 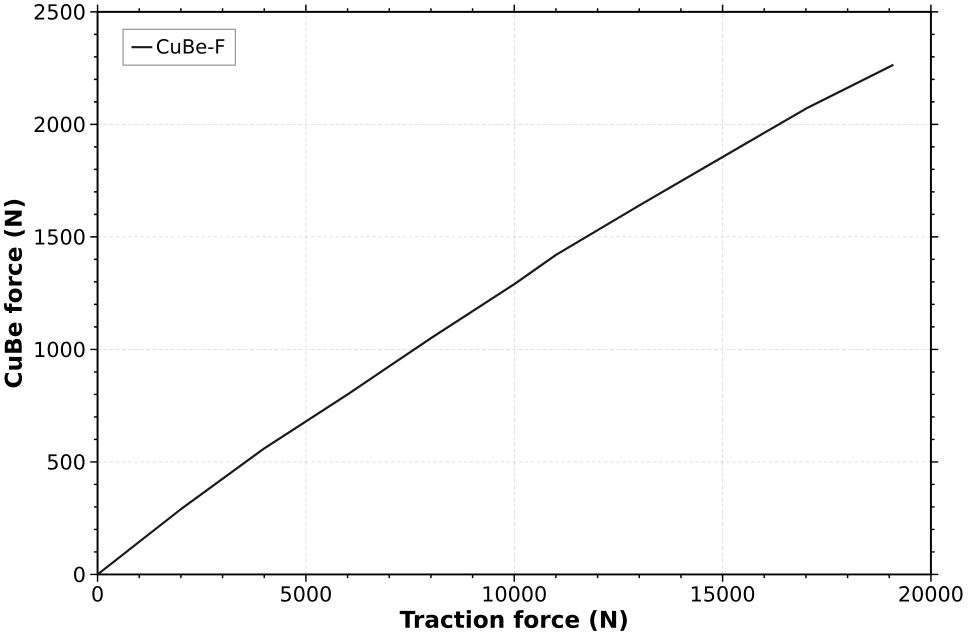 I want to click on x-tick-label: 15000, so click(x=723, y=594).